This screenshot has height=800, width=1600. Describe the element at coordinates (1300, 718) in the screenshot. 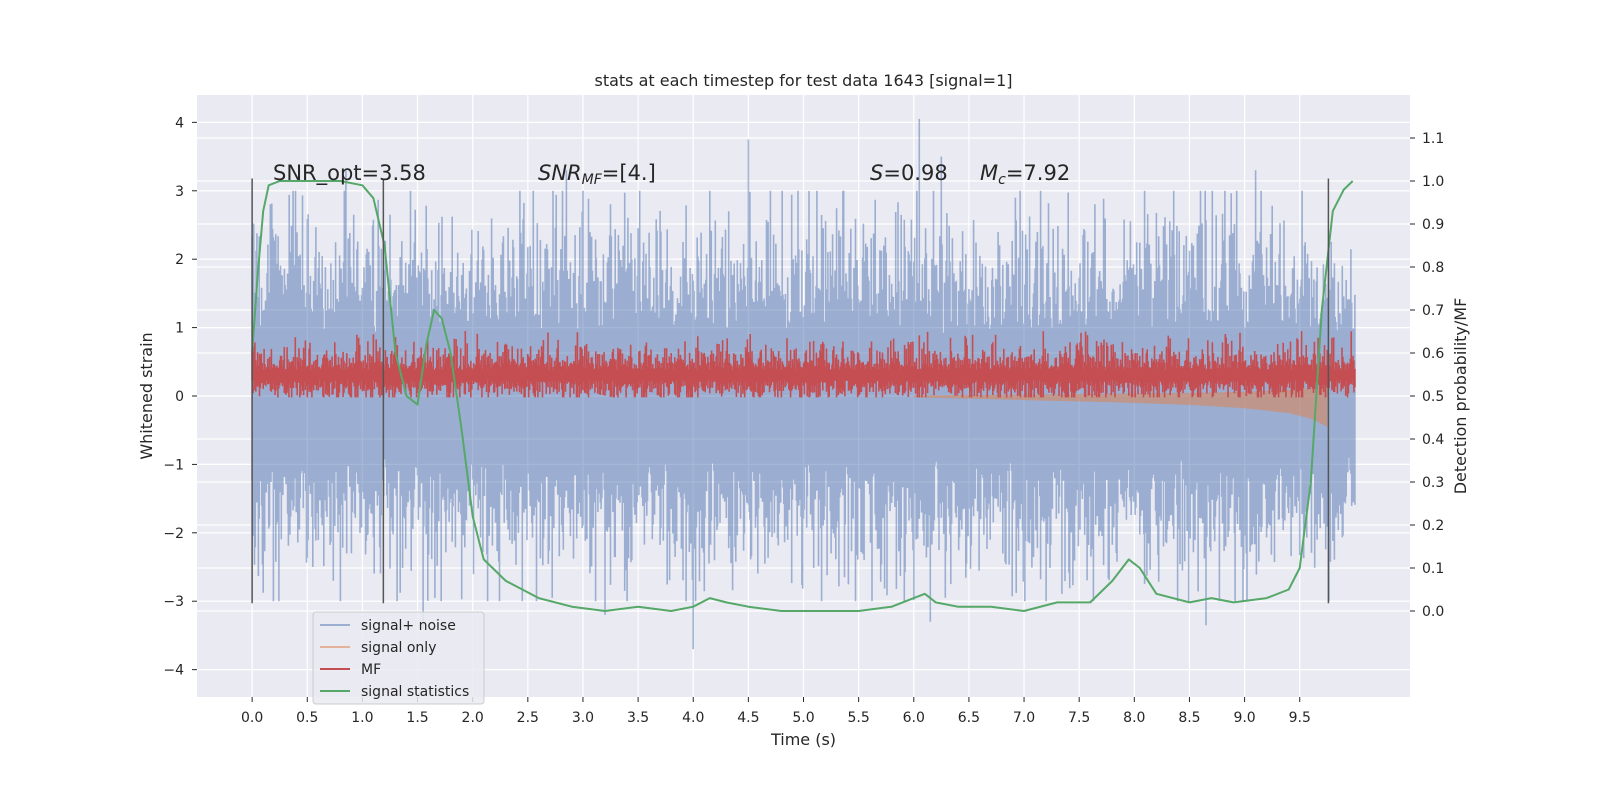

I see `x-tick-label: 9.5` at that location.